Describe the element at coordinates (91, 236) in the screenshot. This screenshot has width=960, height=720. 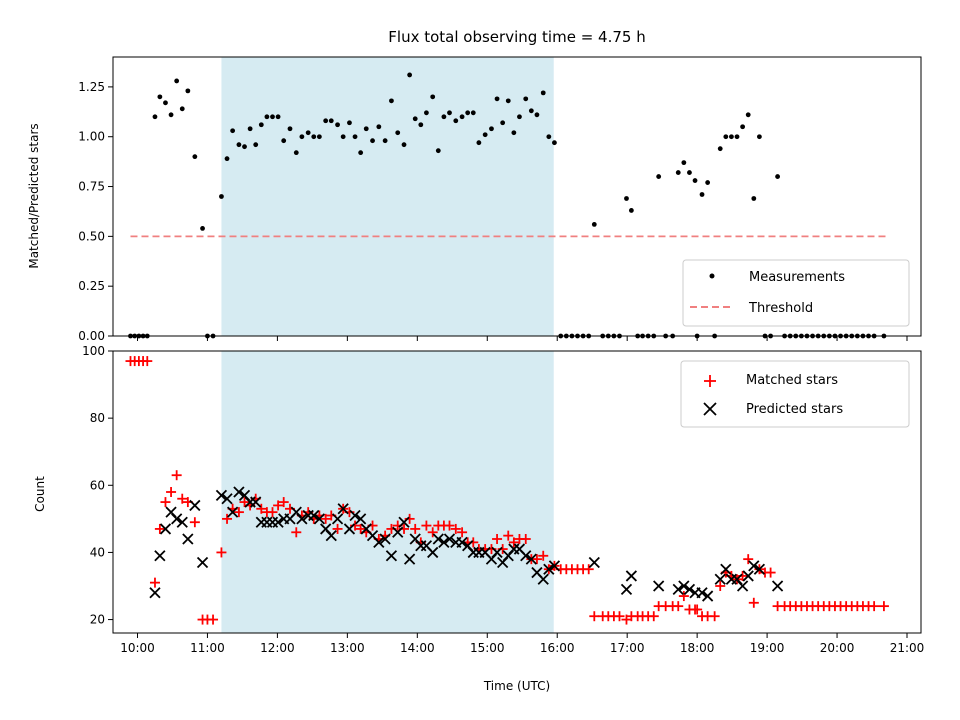
I see `y-tick-label: 0.50` at that location.